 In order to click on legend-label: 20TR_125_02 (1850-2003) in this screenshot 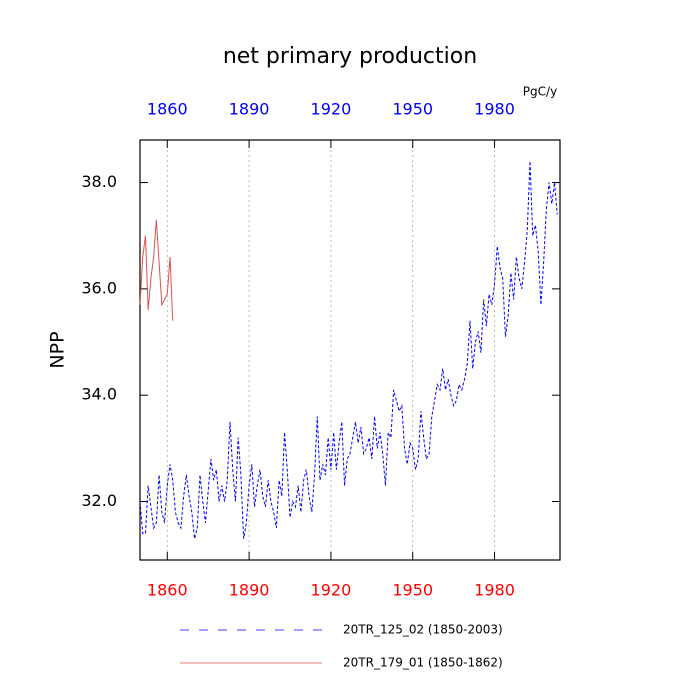, I will do `click(423, 630)`.